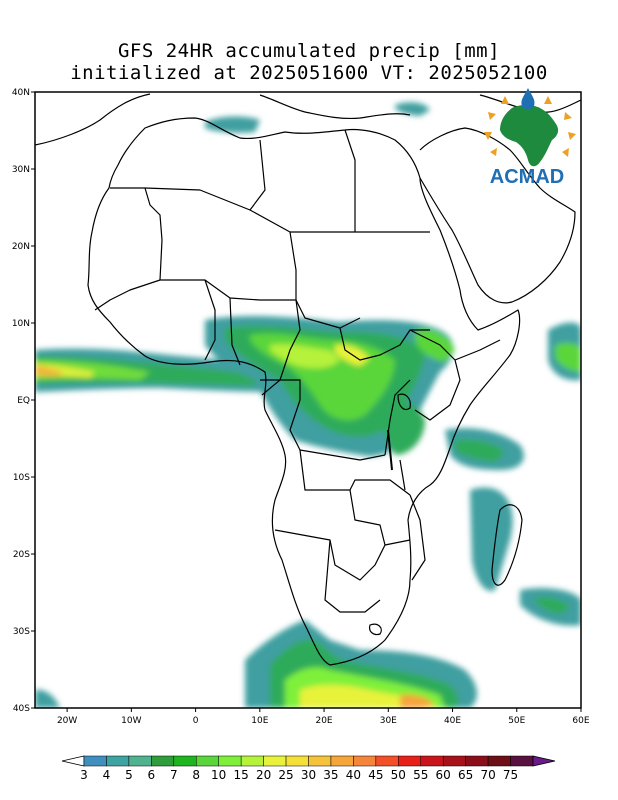 Image resolution: width=618 pixels, height=800 pixels. Describe the element at coordinates (516, 721) in the screenshot. I see `lon-tick-label: 50E` at that location.